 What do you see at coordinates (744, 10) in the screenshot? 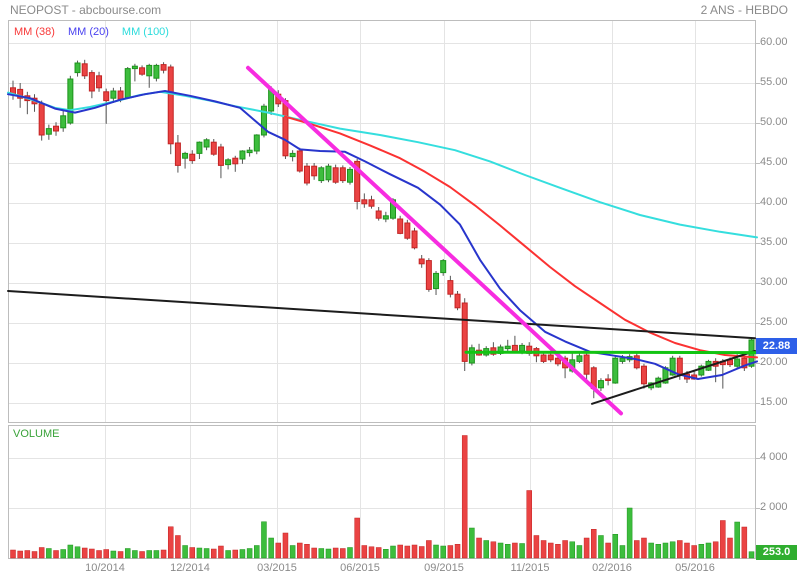
I see `period-label: 2 ANS - HEBDO` at bounding box center [744, 10].